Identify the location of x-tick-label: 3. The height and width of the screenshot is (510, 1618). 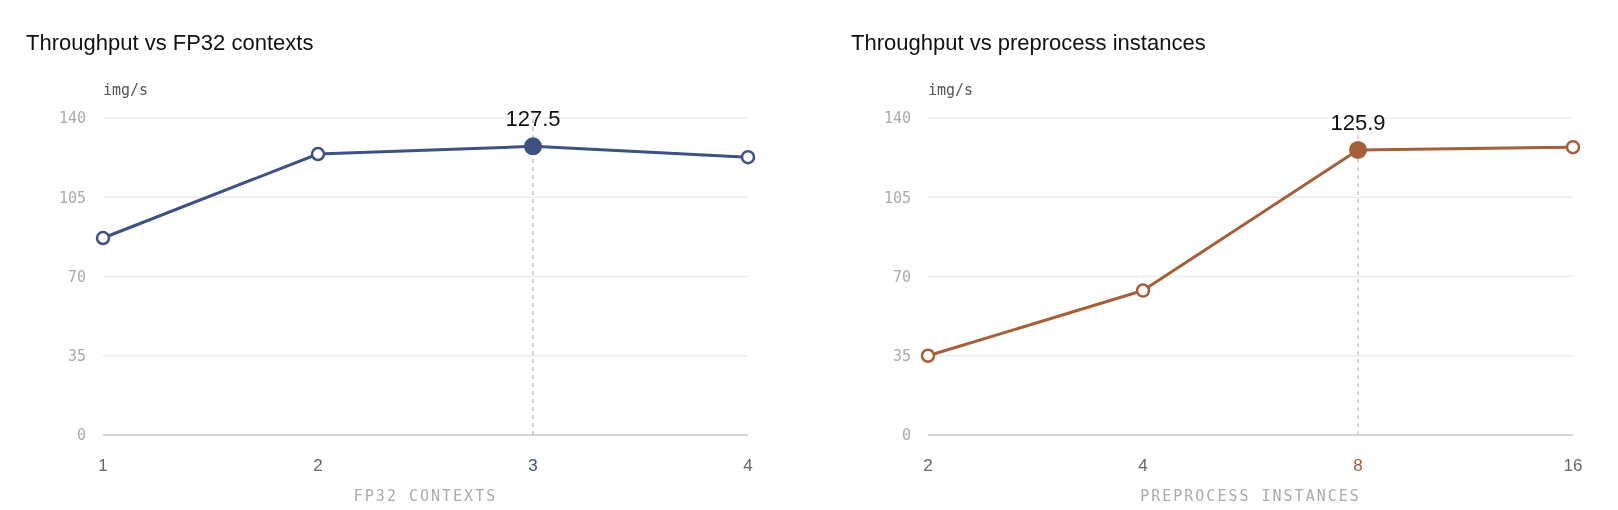
(533, 465).